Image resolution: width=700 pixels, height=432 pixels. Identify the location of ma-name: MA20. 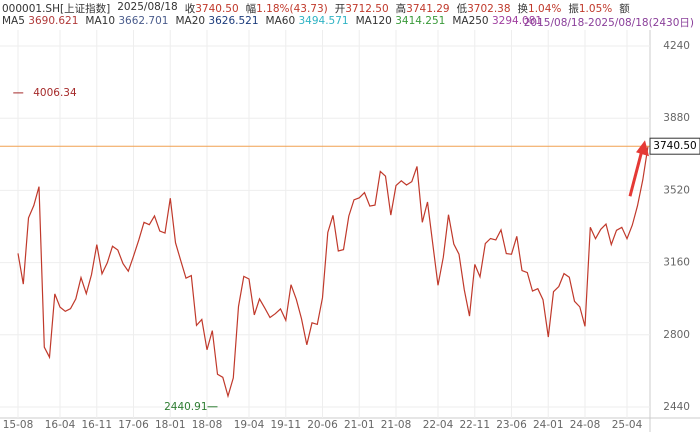
(190, 21).